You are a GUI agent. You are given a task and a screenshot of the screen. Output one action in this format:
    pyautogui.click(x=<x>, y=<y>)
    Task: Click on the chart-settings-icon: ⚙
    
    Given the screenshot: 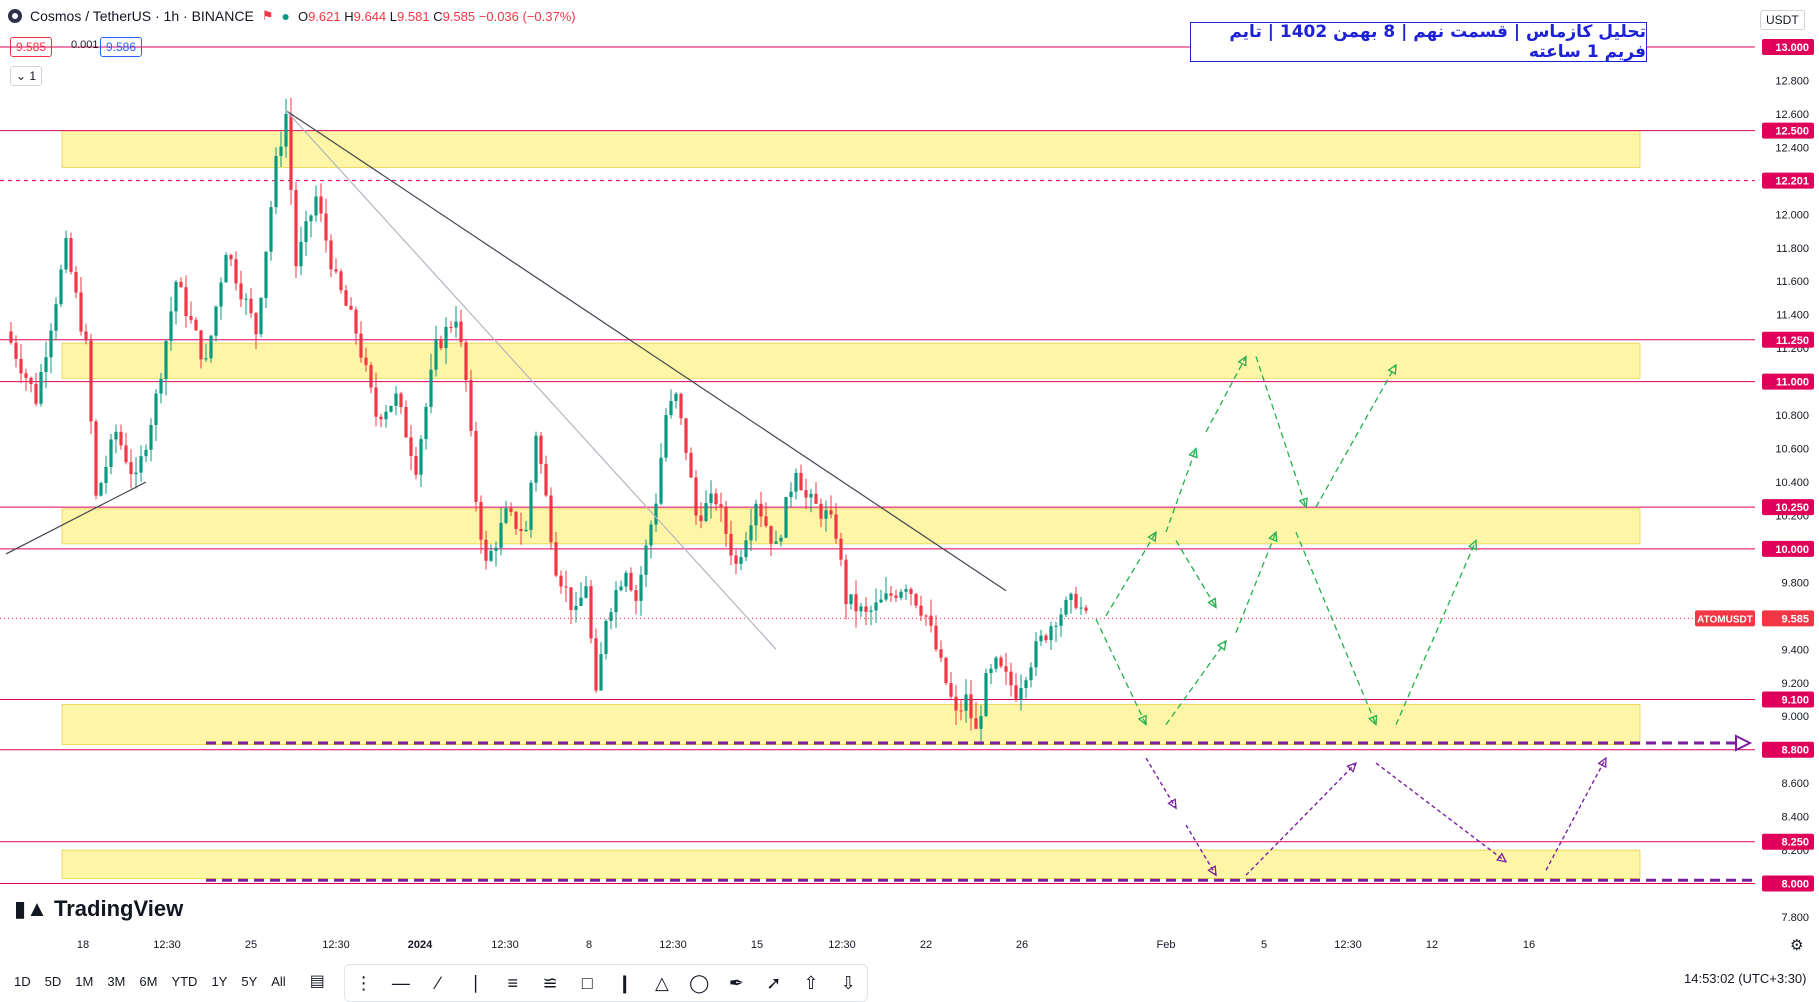 What is the action you would take?
    pyautogui.click(x=1797, y=945)
    